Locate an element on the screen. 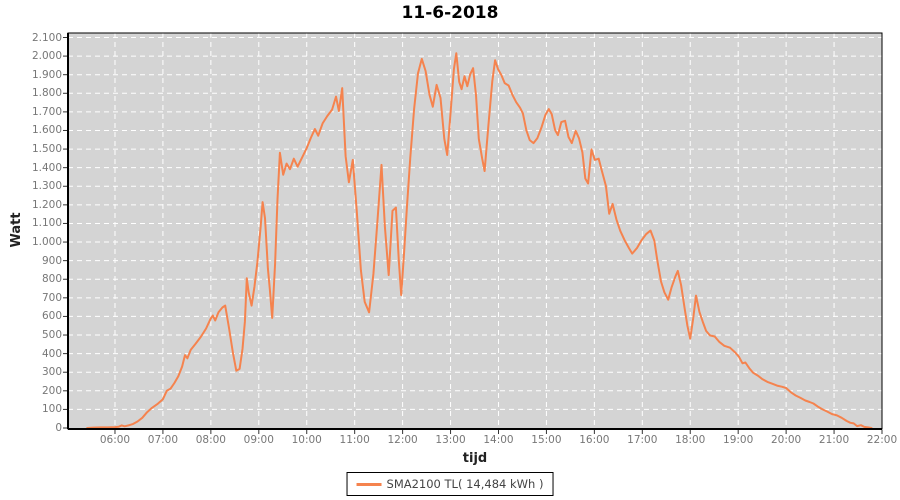 The height and width of the screenshot is (500, 900). chart-title: 11-6-2018 is located at coordinates (450, 13).